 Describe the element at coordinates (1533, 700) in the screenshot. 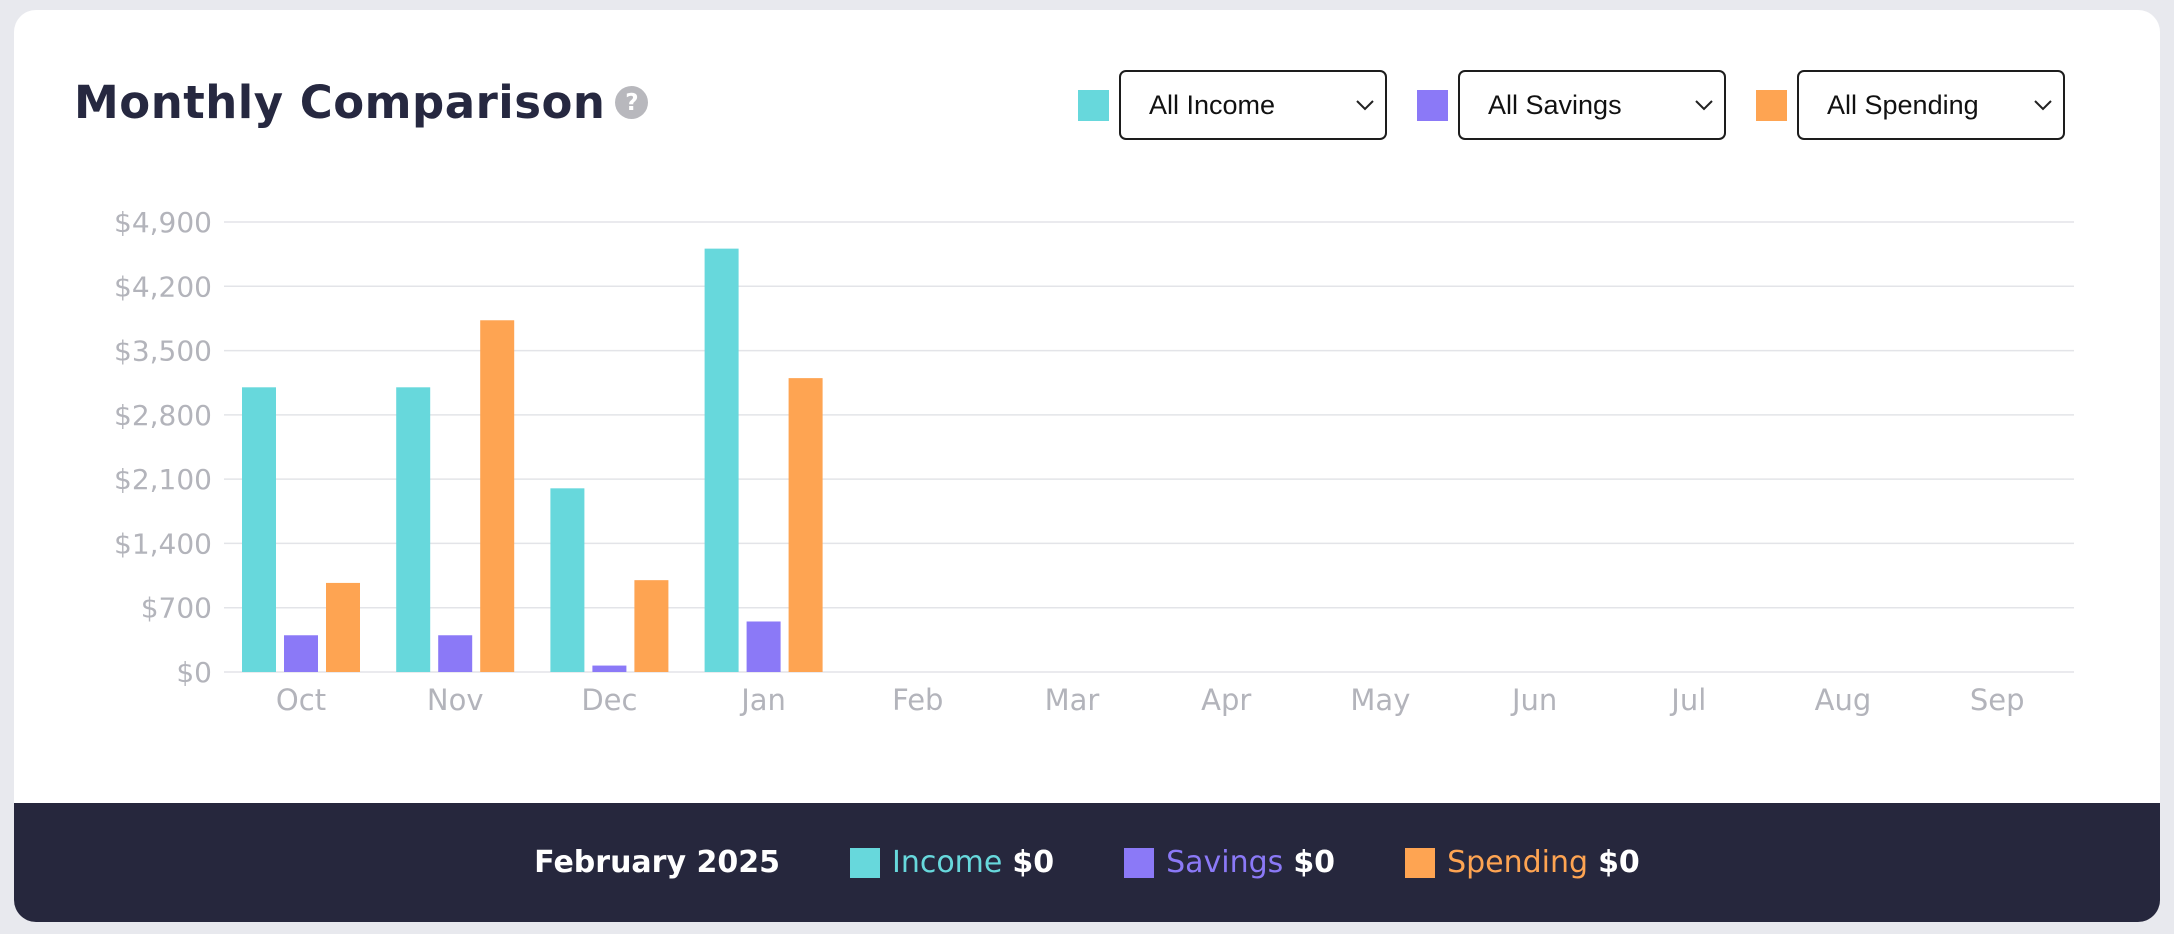

I see `x-tick-label: Jun` at that location.